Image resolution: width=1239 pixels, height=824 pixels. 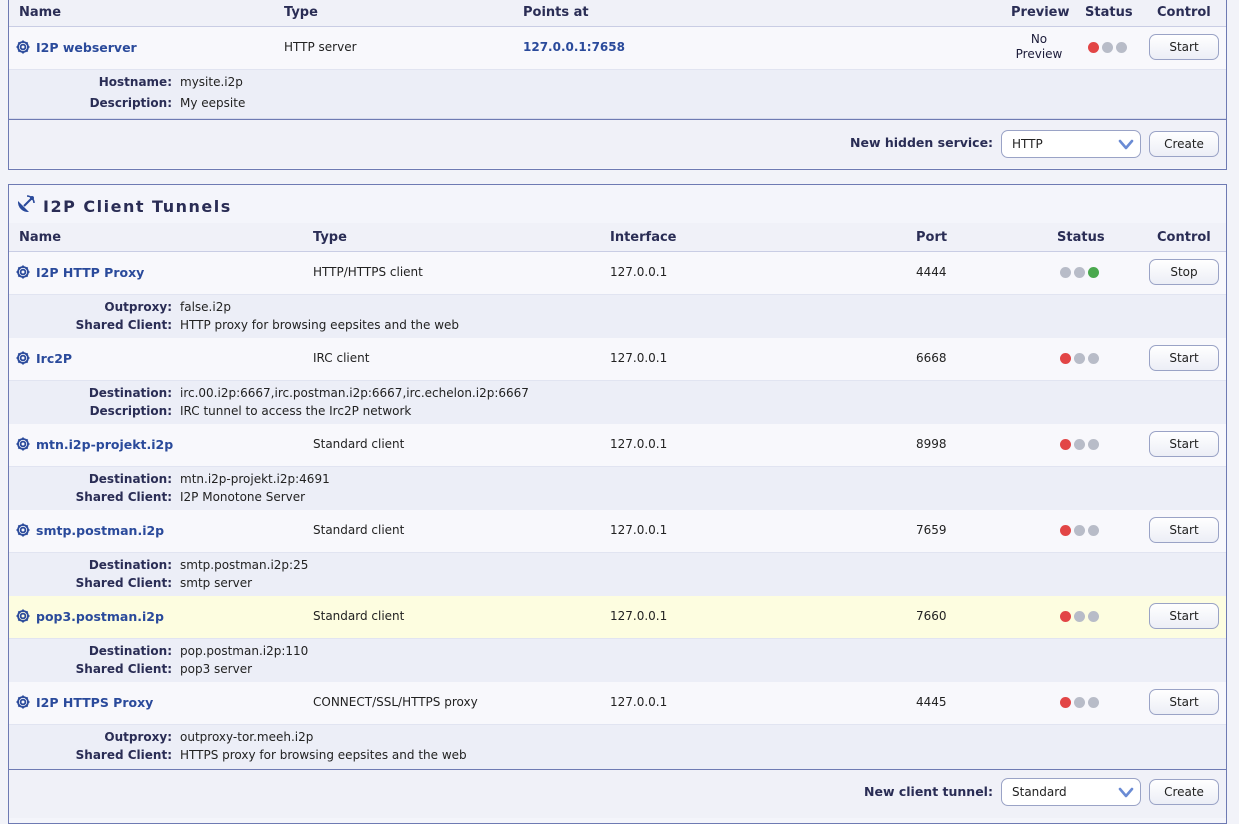 I want to click on tunnel-name-cell: I2P HTTPS Proxy, so click(x=84, y=702).